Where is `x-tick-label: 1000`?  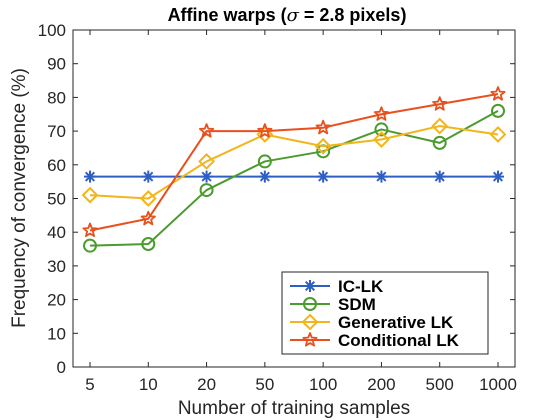 x-tick-label: 1000 is located at coordinates (498, 384).